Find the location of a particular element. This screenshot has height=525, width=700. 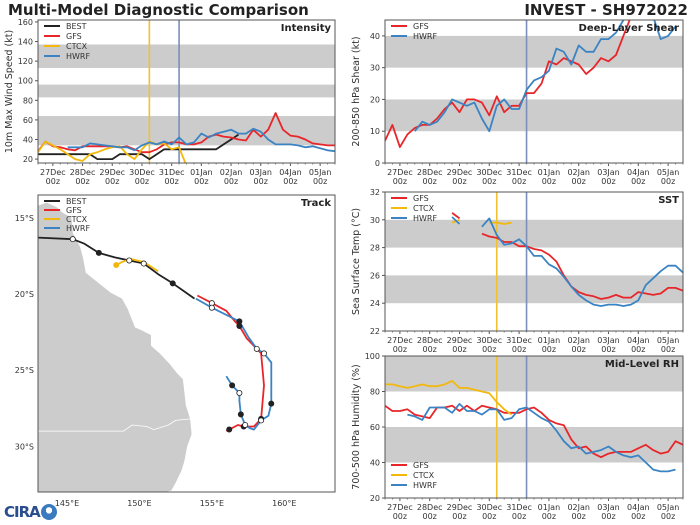

track-line-hwrf is located at coordinates (234, 364).